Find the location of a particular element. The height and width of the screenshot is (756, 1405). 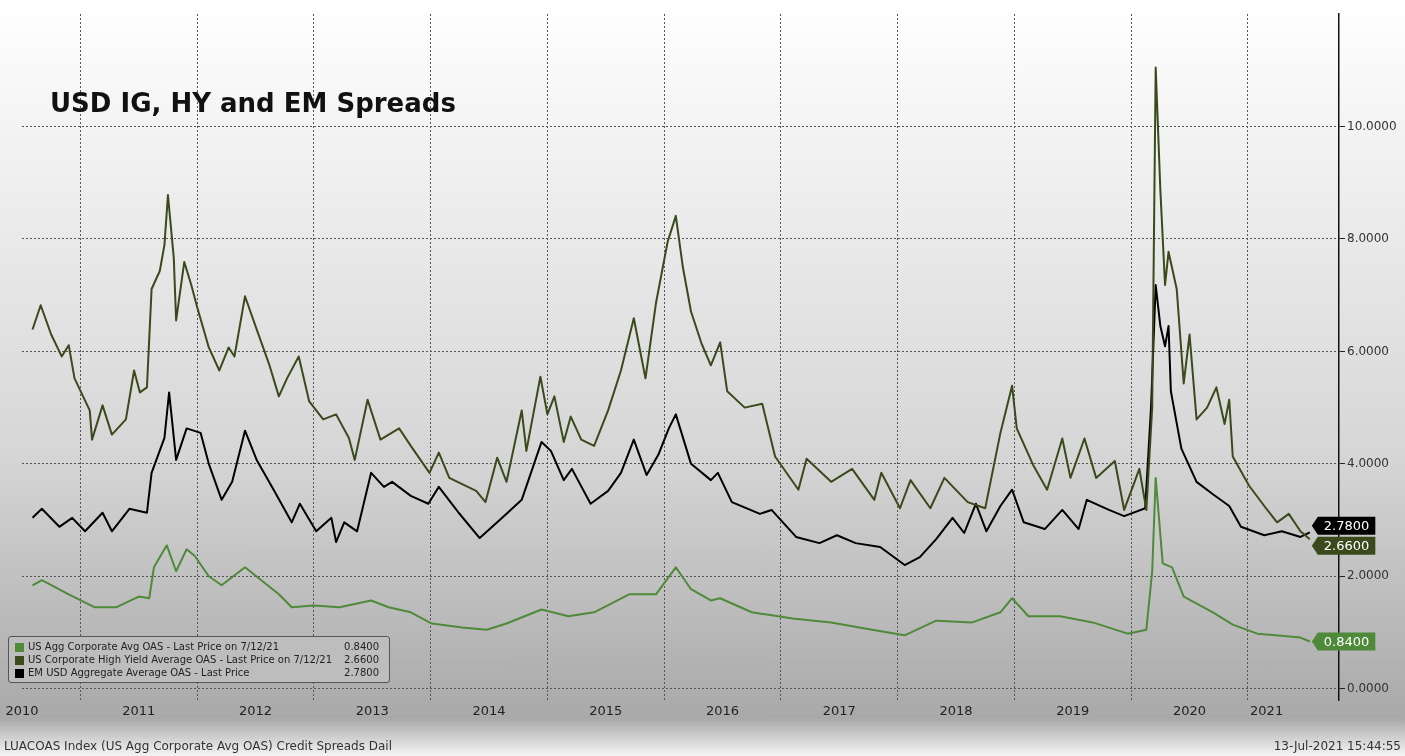

text: 2.7800 is located at coordinates (362, 672).